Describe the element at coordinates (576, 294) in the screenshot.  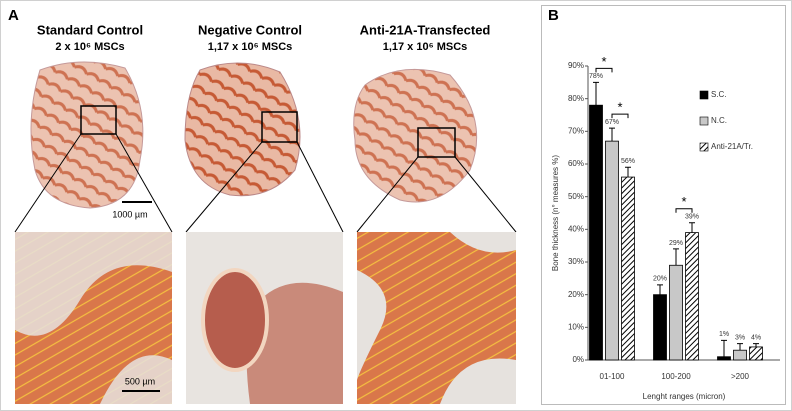
I see `y-tick-label: 20%` at that location.